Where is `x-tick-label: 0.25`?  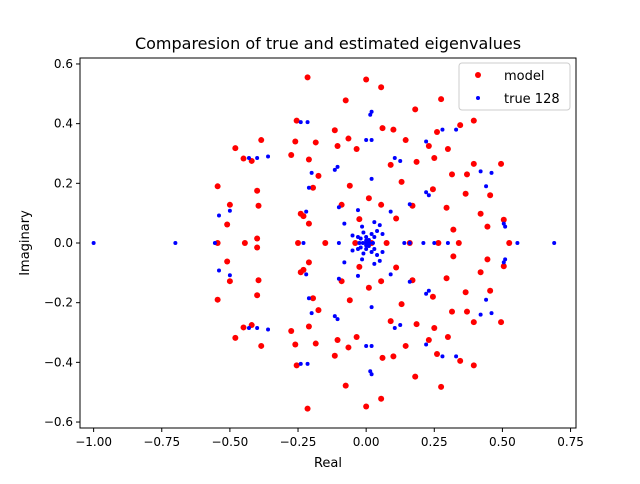
x-tick-label: 0.25 is located at coordinates (434, 442).